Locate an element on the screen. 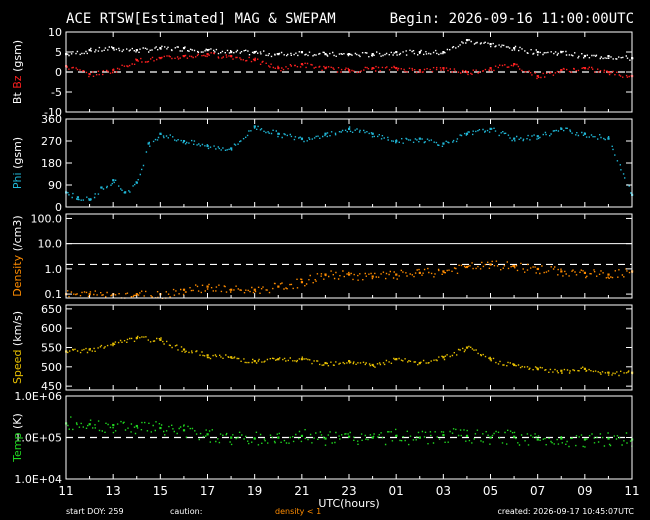 This screenshot has height=520, width=650. y-tick-label: -10 is located at coordinates (53, 112).